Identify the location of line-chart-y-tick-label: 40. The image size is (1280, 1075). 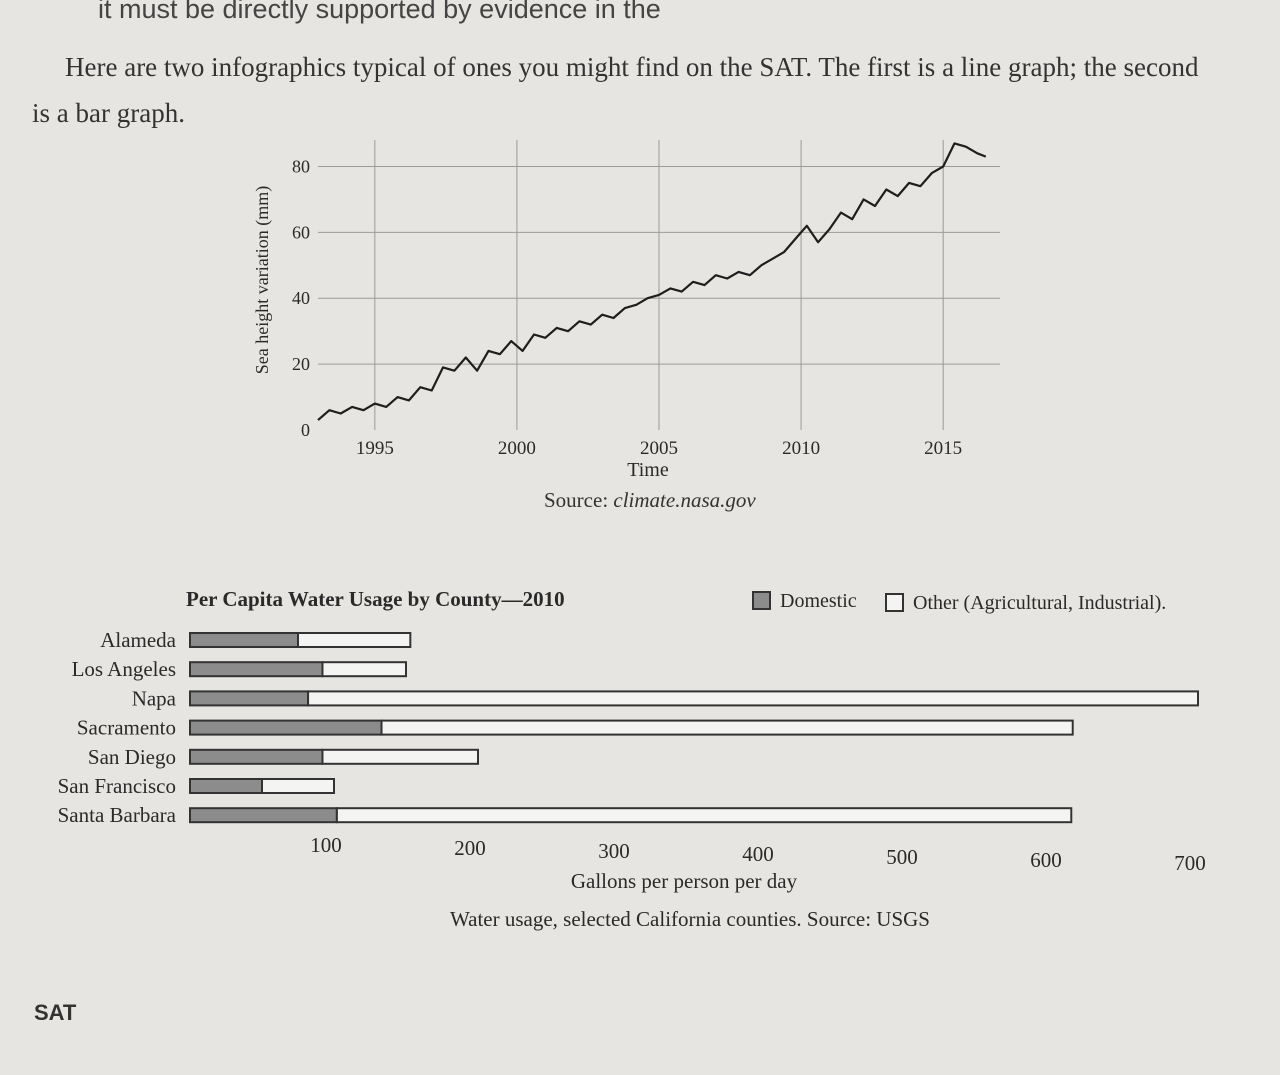
(301, 298).